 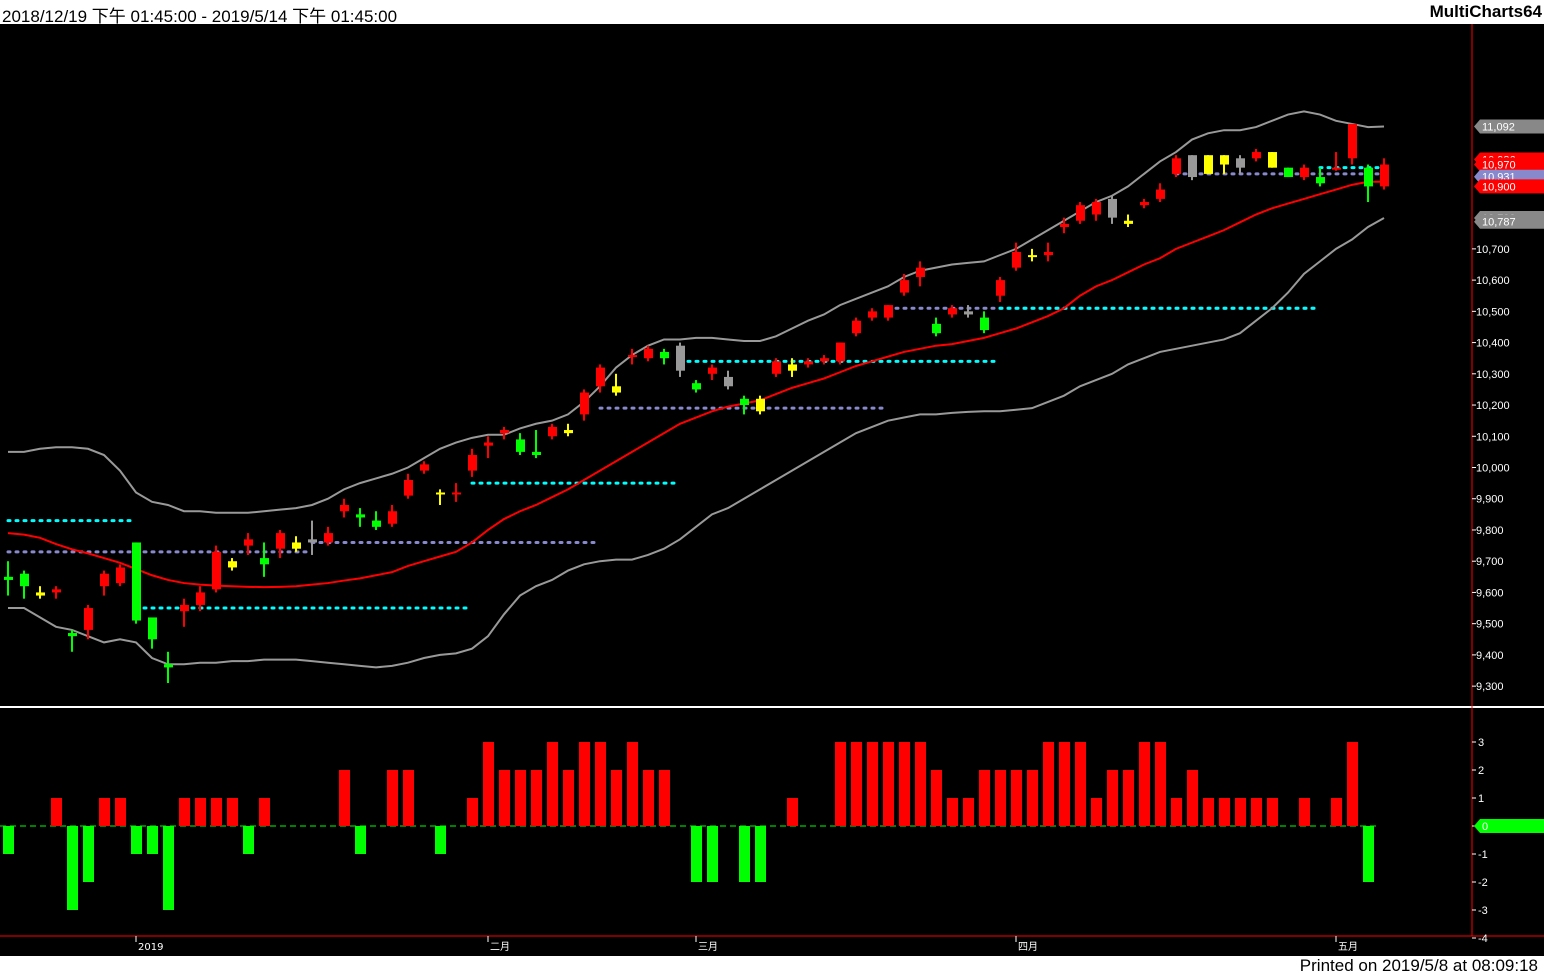 What do you see at coordinates (1490, 593) in the screenshot?
I see `price-tick-label: 9,600` at bounding box center [1490, 593].